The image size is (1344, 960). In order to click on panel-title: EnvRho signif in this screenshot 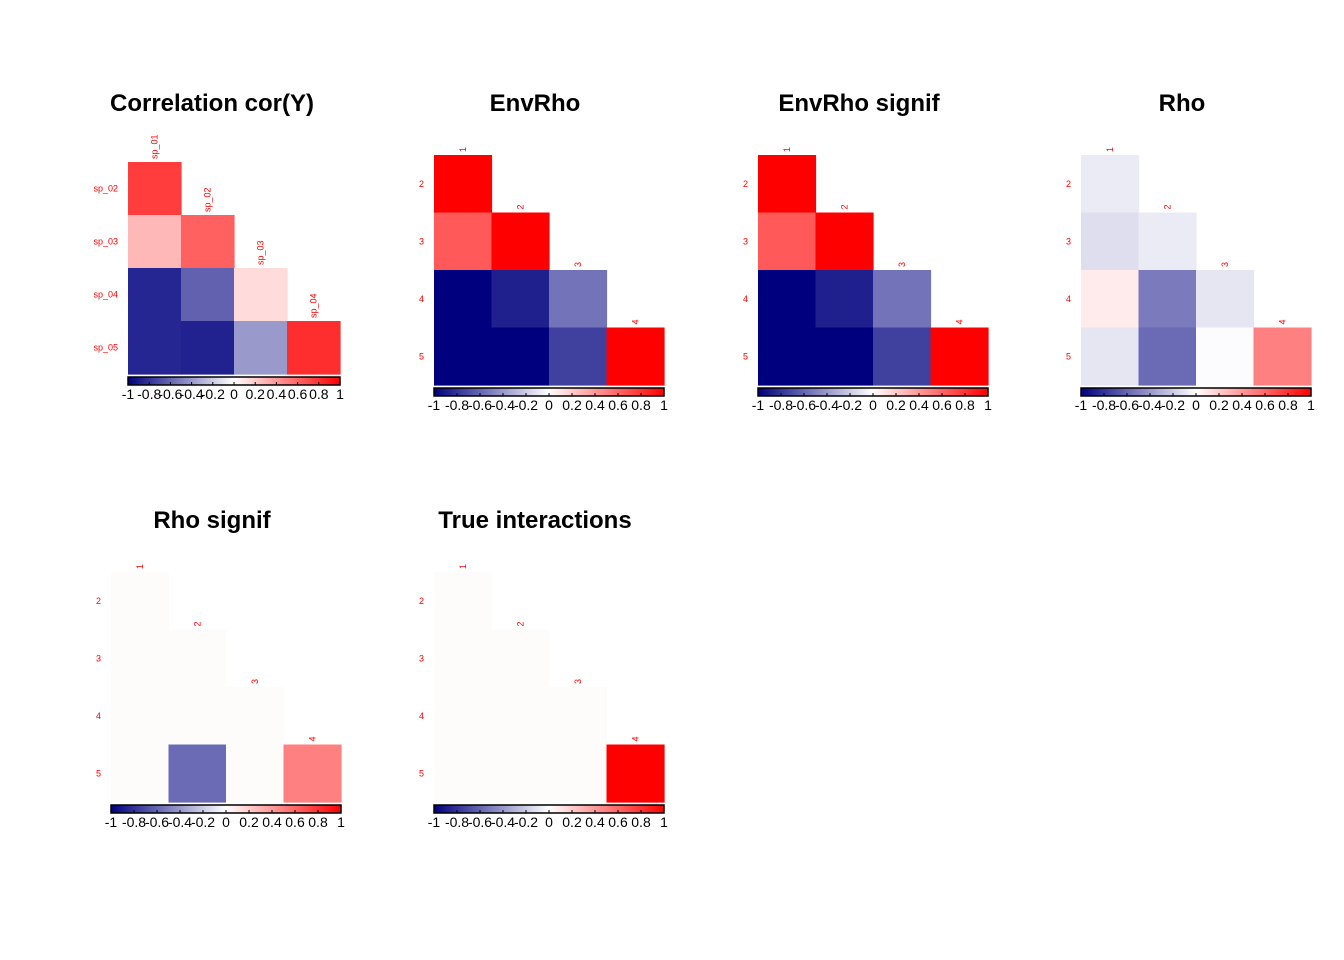, I will do `click(859, 103)`.